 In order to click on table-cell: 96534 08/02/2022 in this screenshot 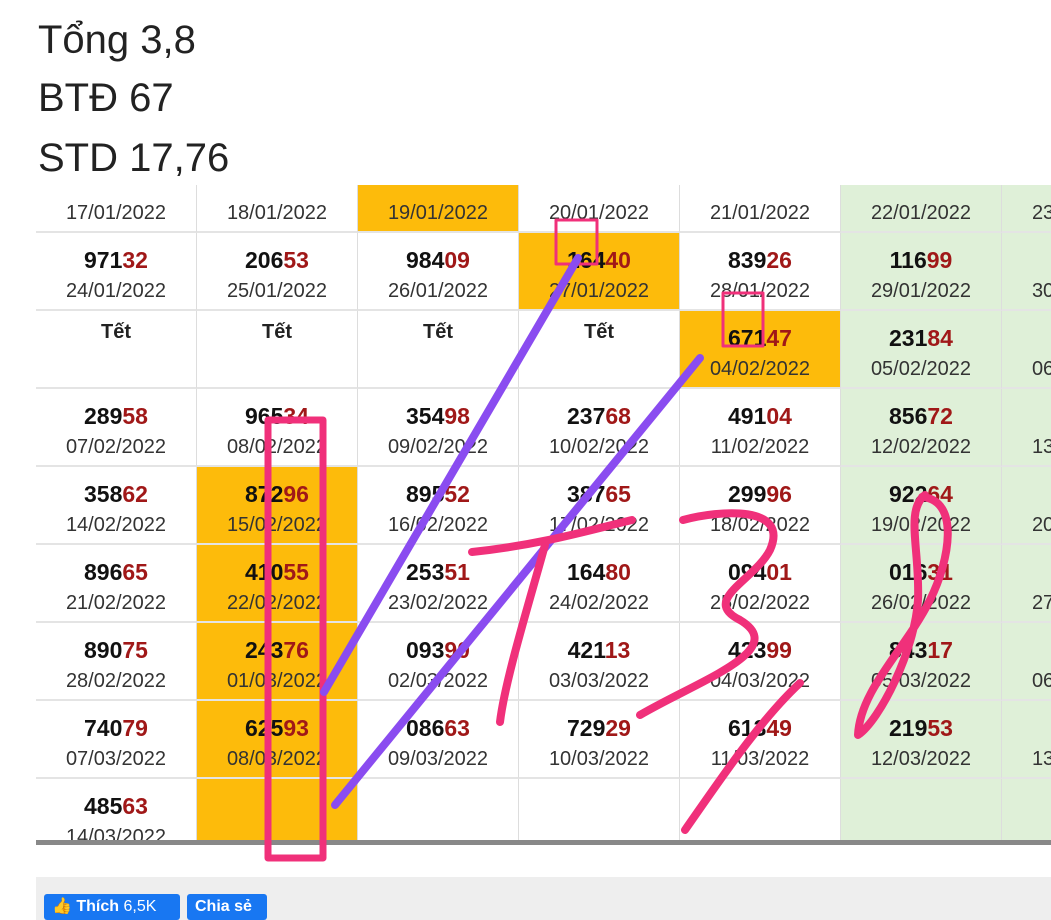, I will do `click(277, 428)`.